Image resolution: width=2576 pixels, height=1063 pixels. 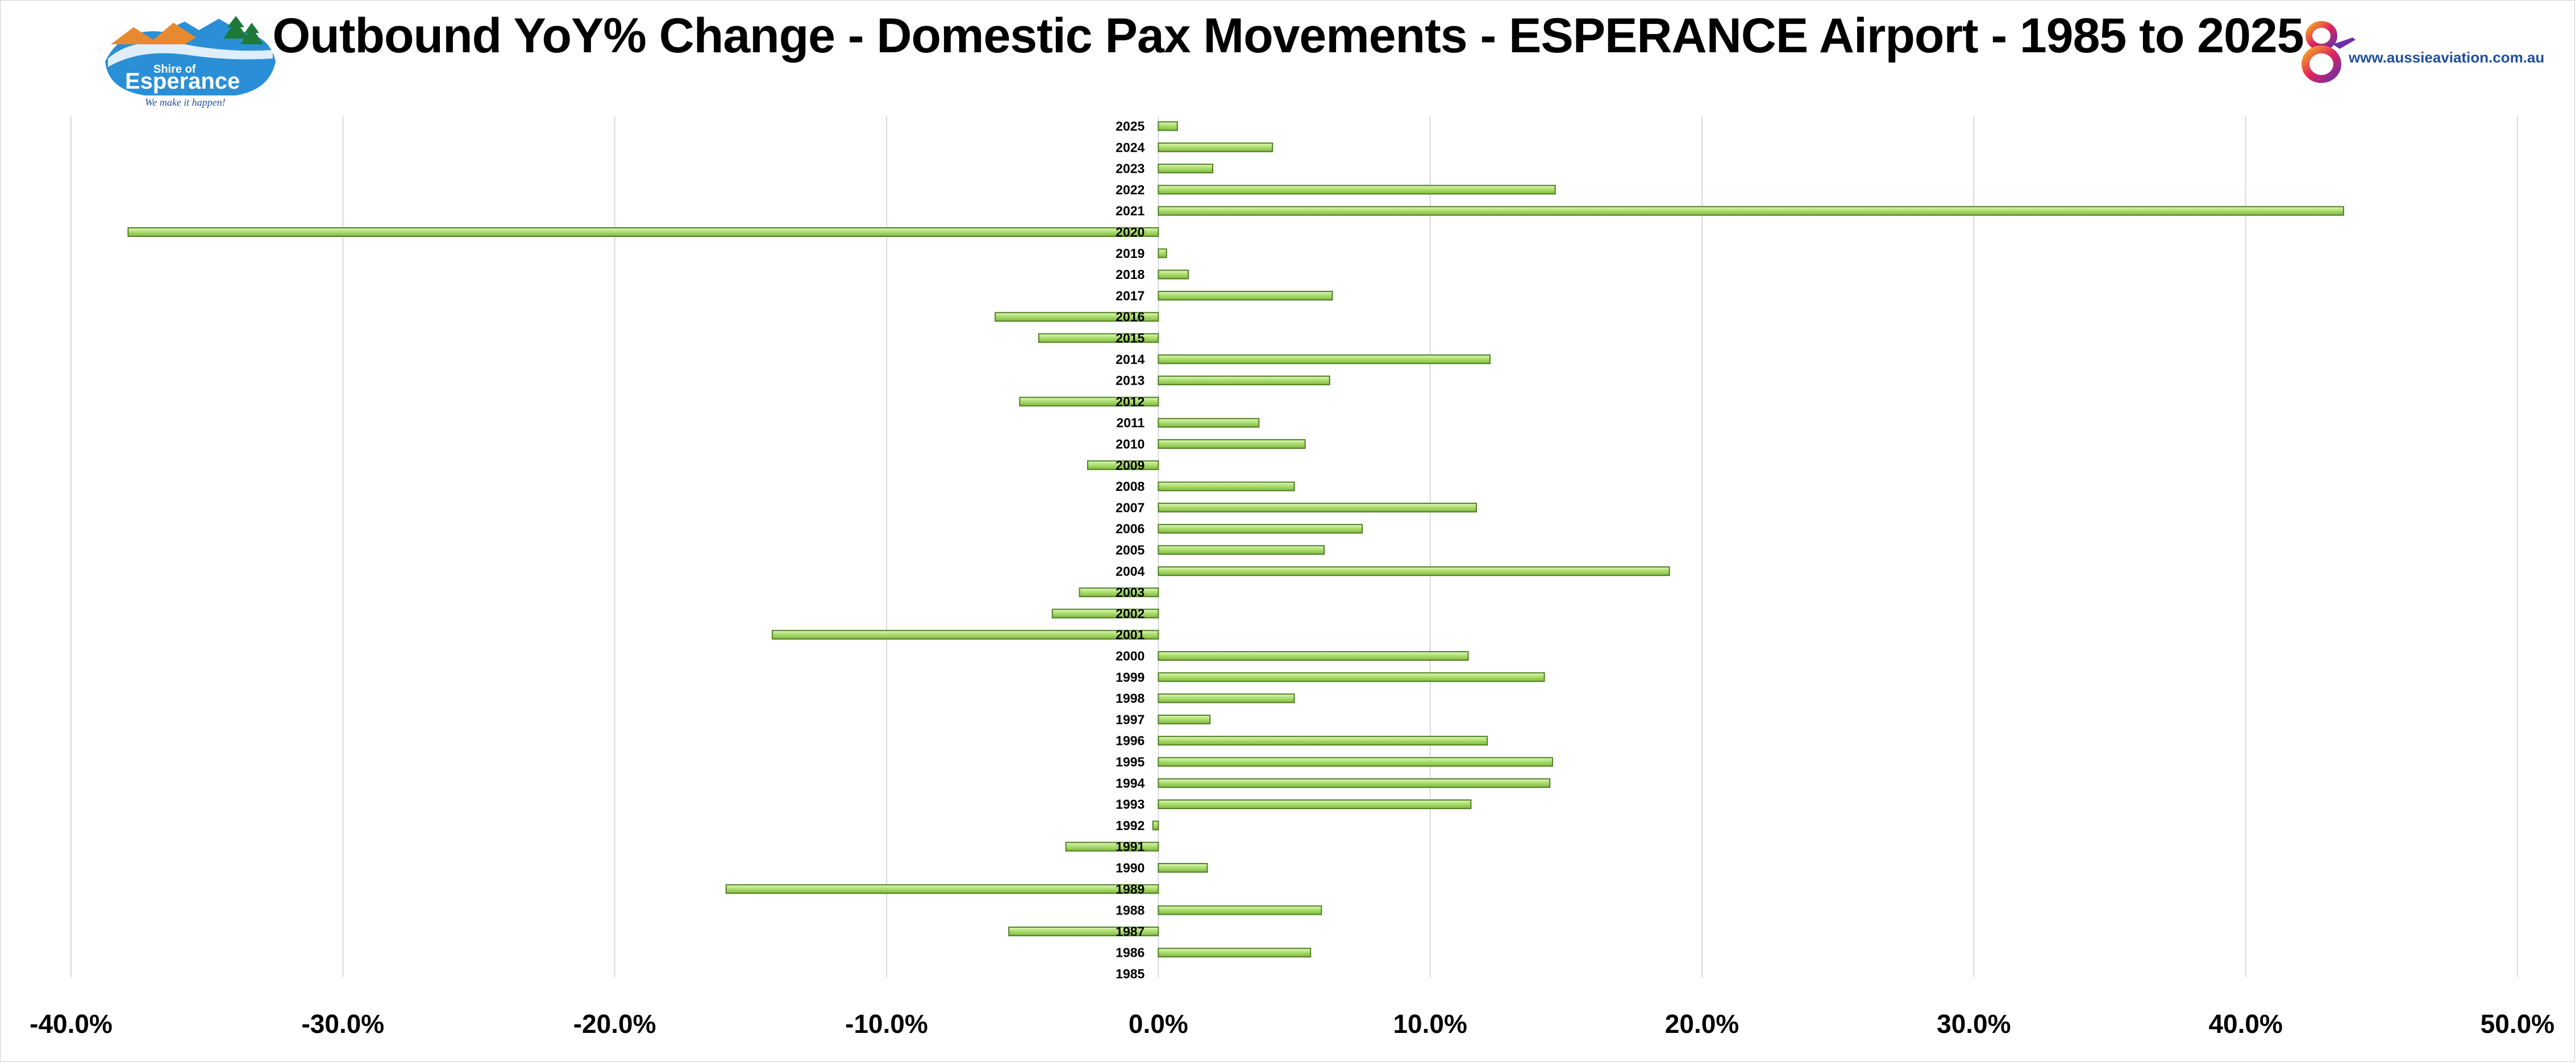 What do you see at coordinates (1226, 486) in the screenshot?
I see `bar-2008` at bounding box center [1226, 486].